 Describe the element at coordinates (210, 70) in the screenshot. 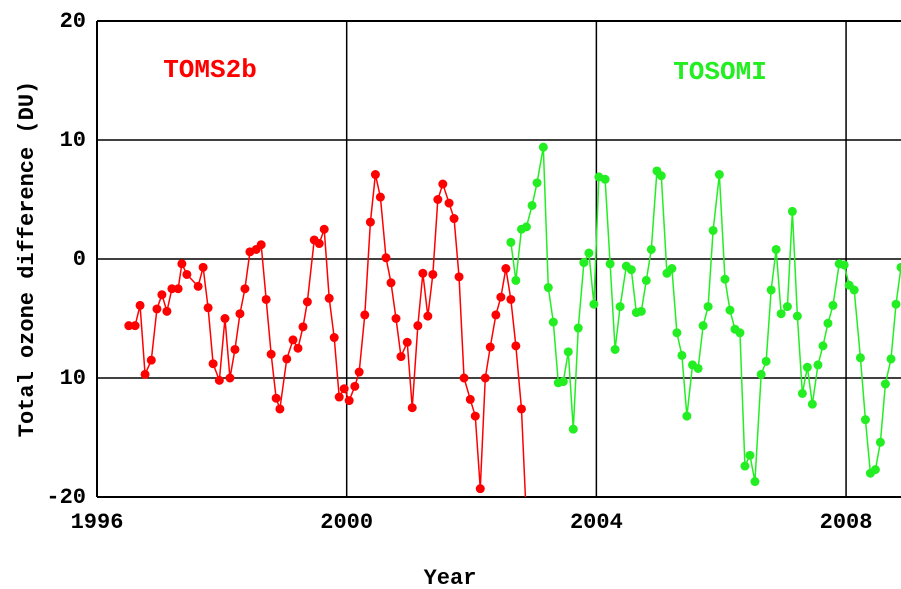

I see `legend-label: TOMS2b` at that location.